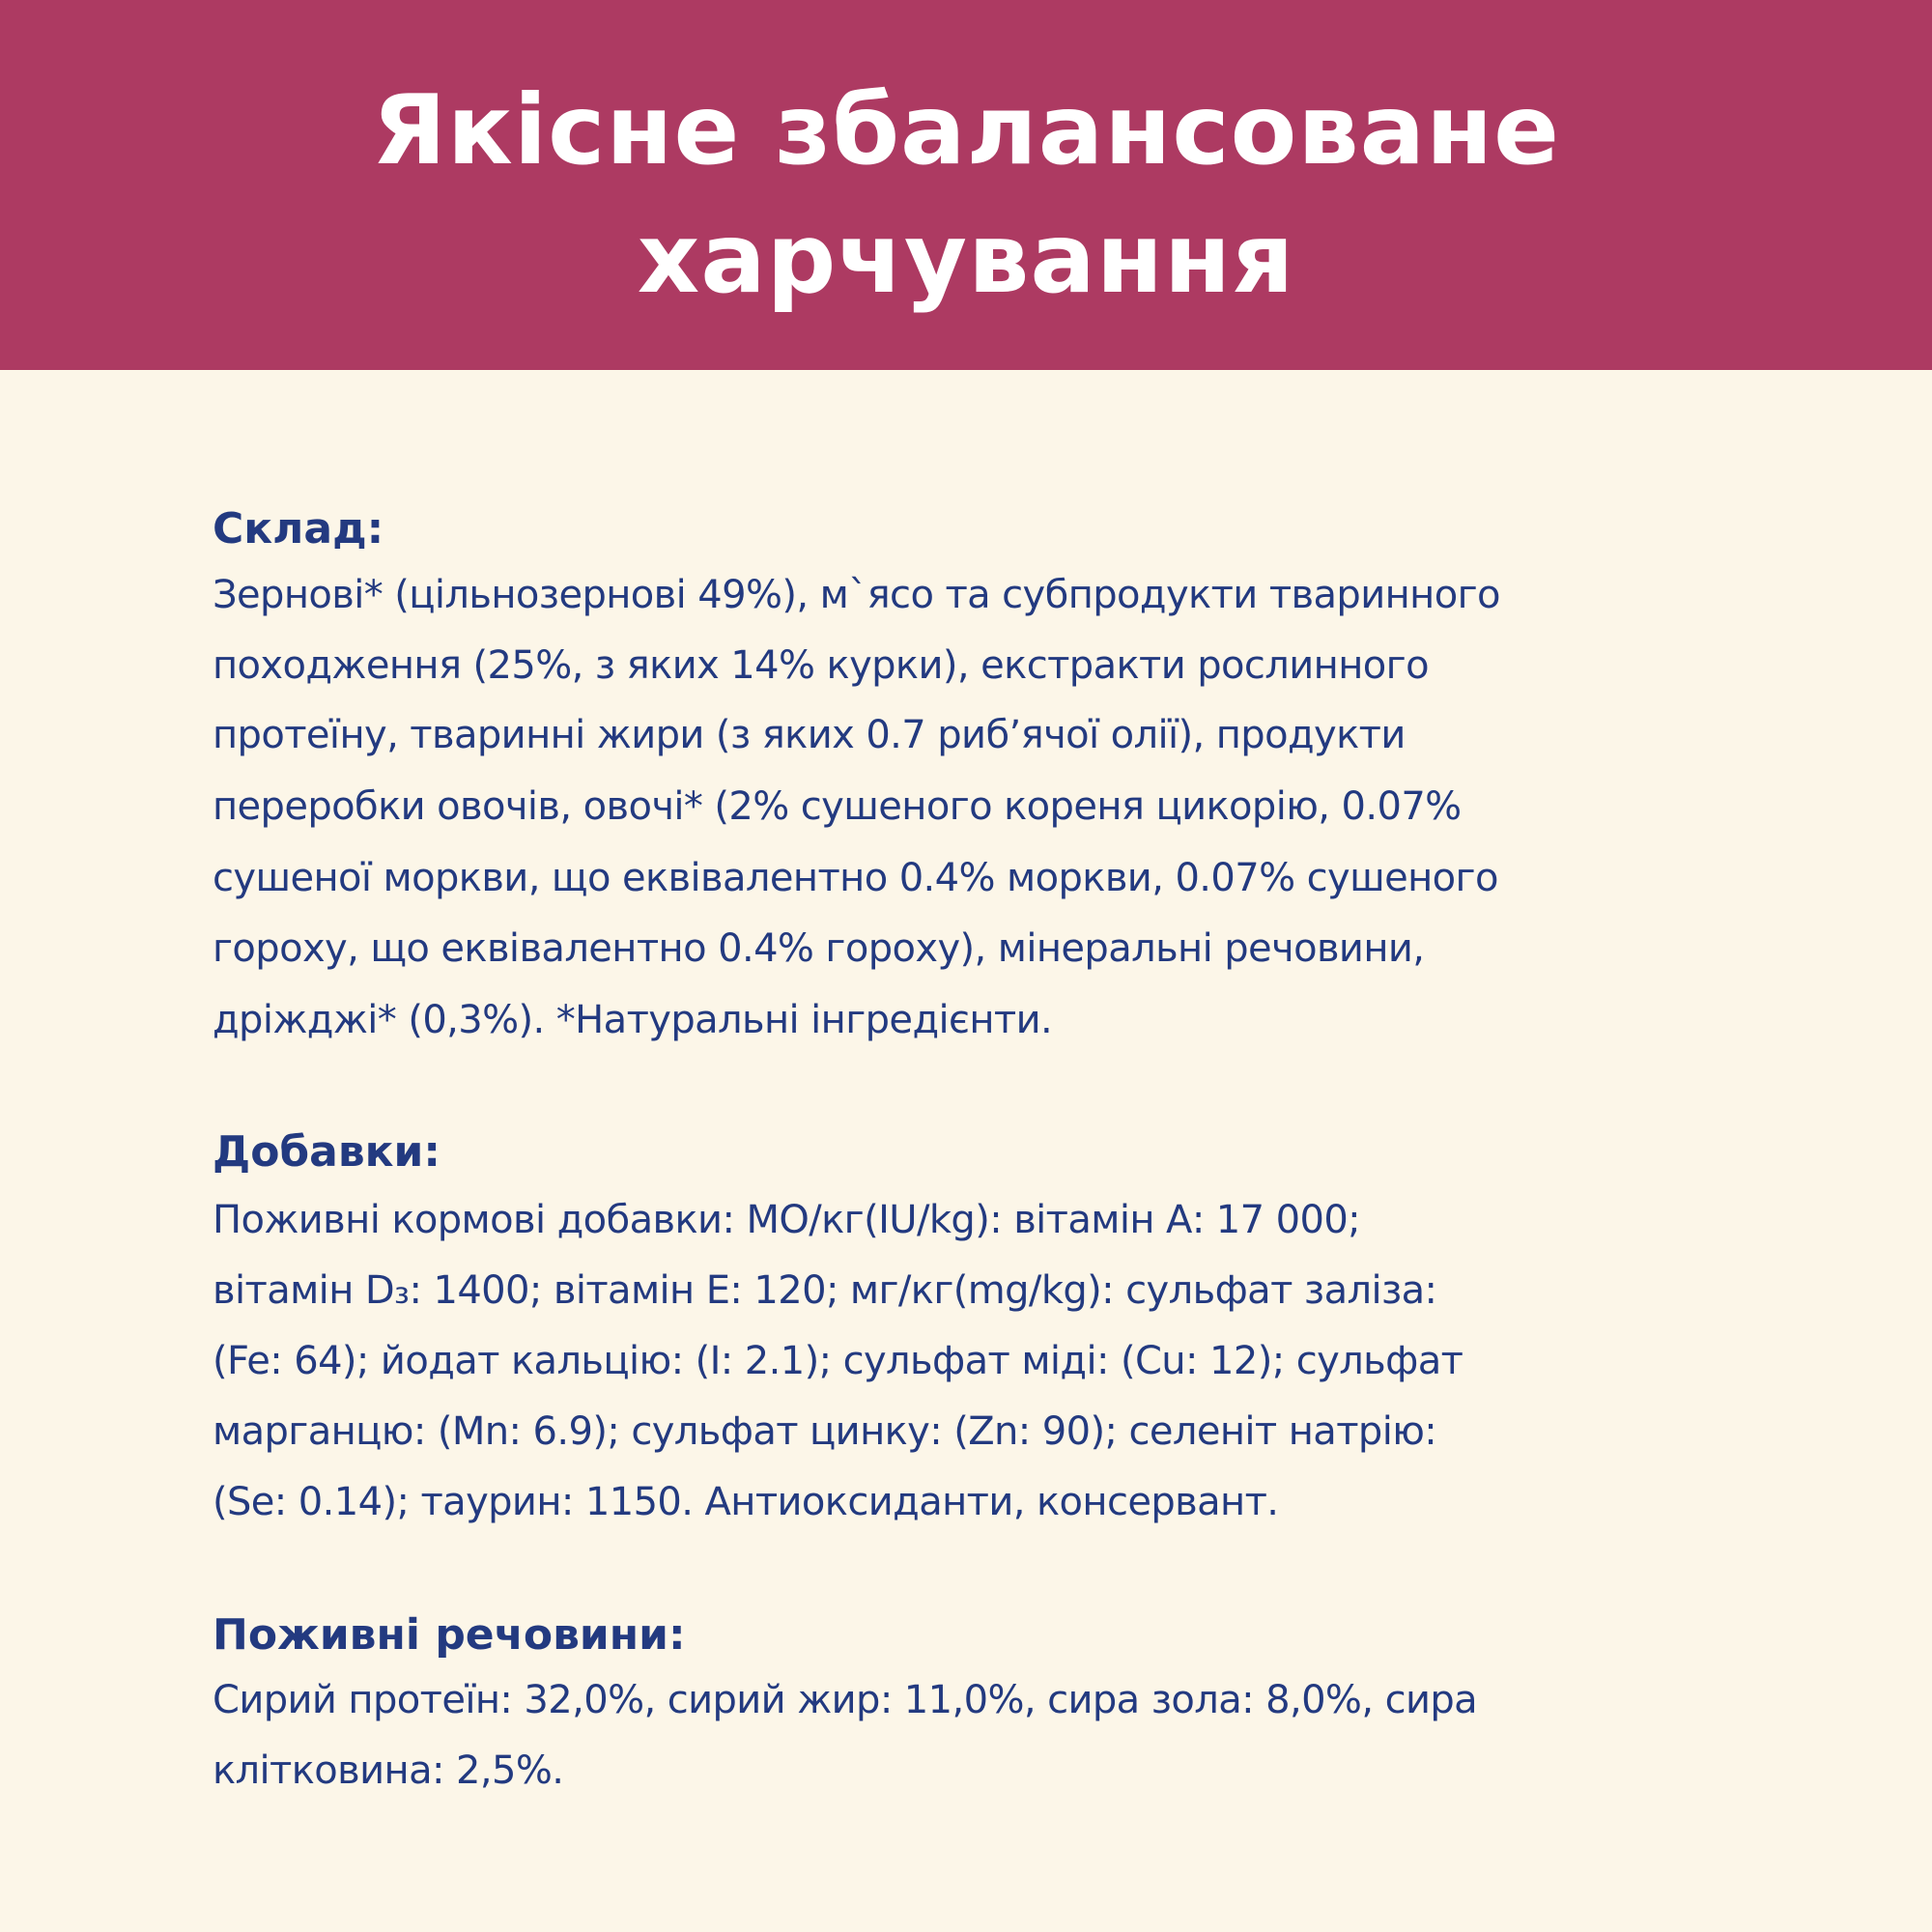  I want to click on nutrients-line: клітковина: 2,5%., so click(388, 1770).